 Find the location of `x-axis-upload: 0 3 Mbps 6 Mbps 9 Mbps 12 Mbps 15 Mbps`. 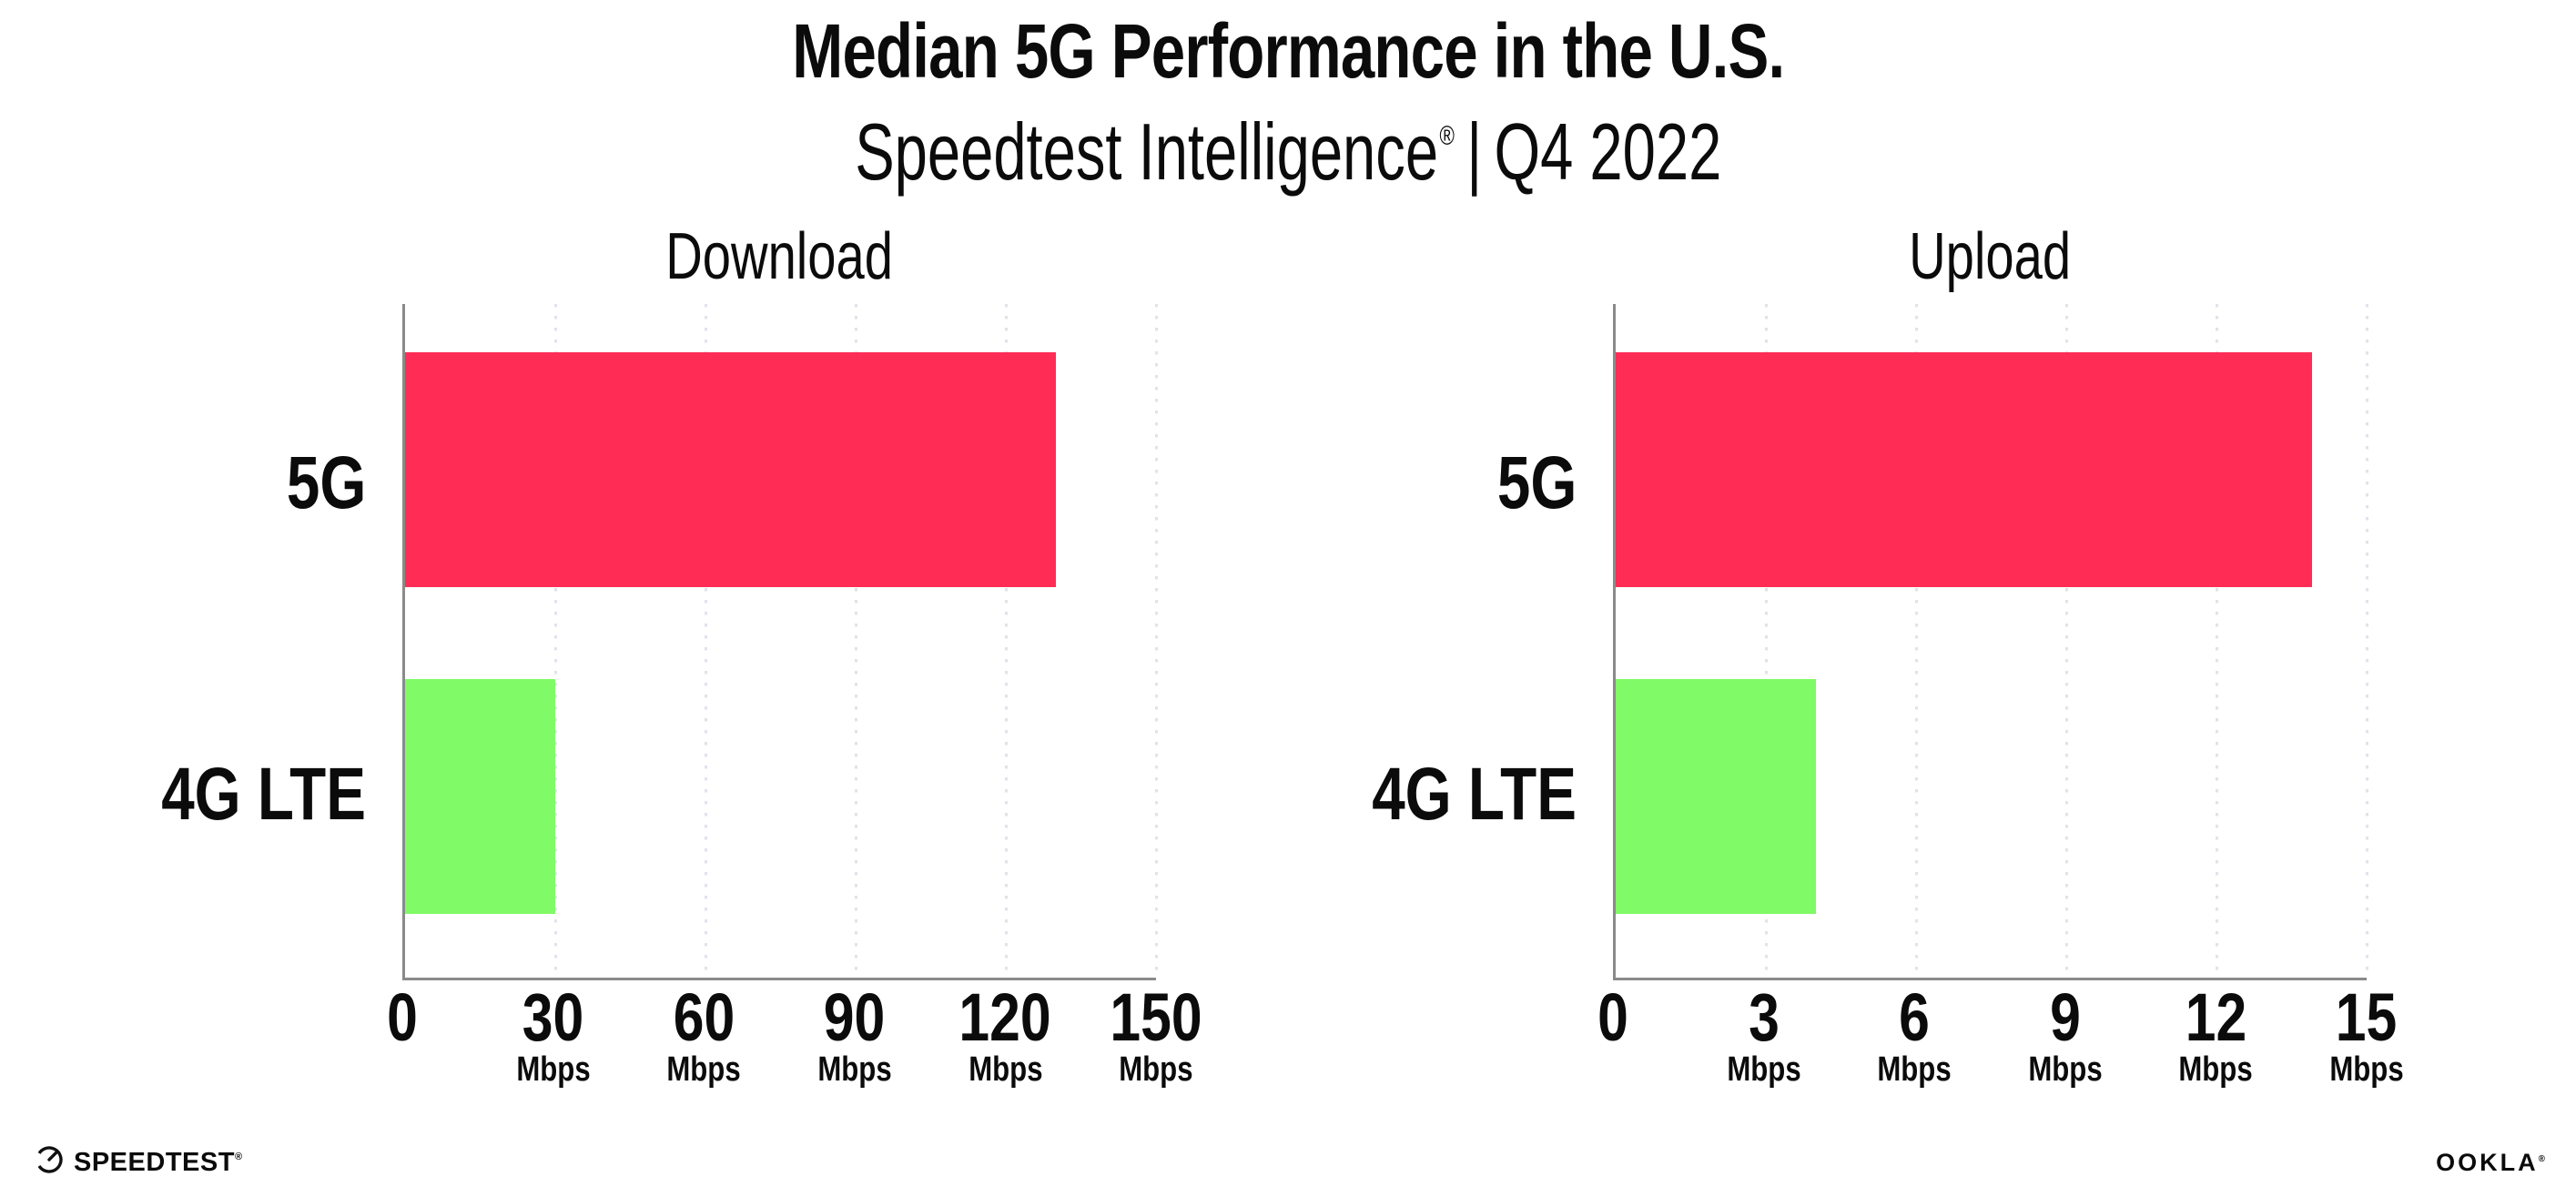

x-axis-upload: 0 3 Mbps 6 Mbps 9 Mbps 12 Mbps 15 Mbps is located at coordinates (2000, 1038).